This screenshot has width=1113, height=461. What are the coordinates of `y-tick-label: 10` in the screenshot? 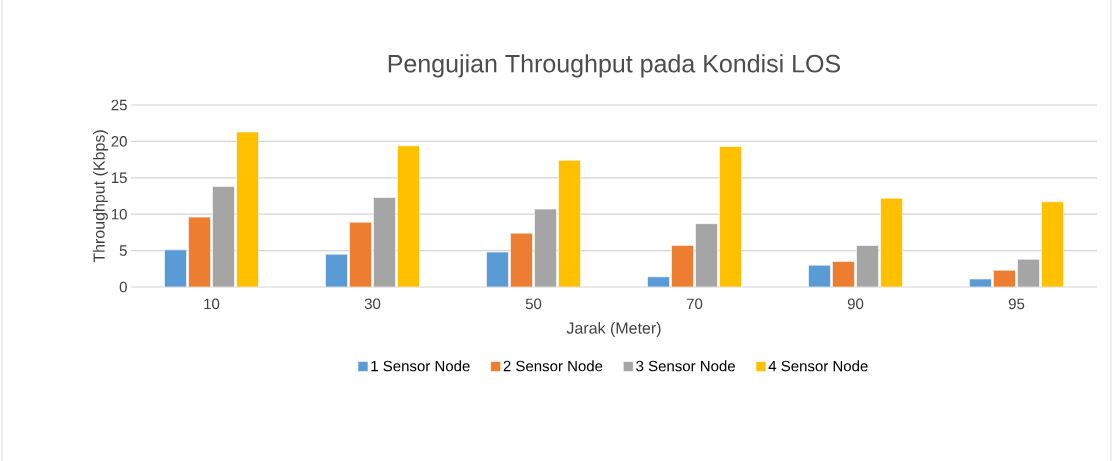 It's located at (119, 214).